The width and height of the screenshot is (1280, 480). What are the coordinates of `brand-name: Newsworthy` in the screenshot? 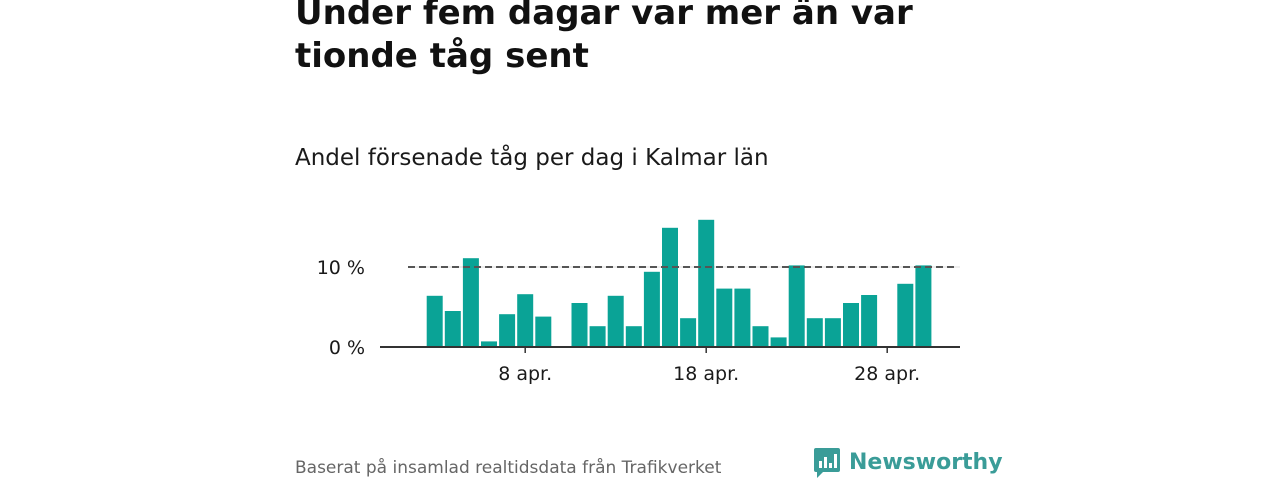 It's located at (926, 462).